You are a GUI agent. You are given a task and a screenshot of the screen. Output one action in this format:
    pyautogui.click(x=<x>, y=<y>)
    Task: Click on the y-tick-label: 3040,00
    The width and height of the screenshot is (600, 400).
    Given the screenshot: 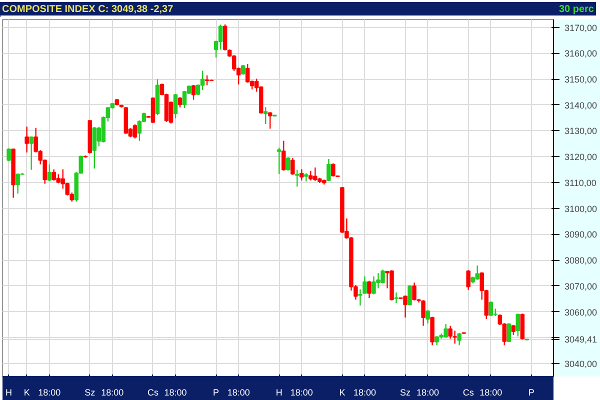 What is the action you would take?
    pyautogui.click(x=581, y=364)
    